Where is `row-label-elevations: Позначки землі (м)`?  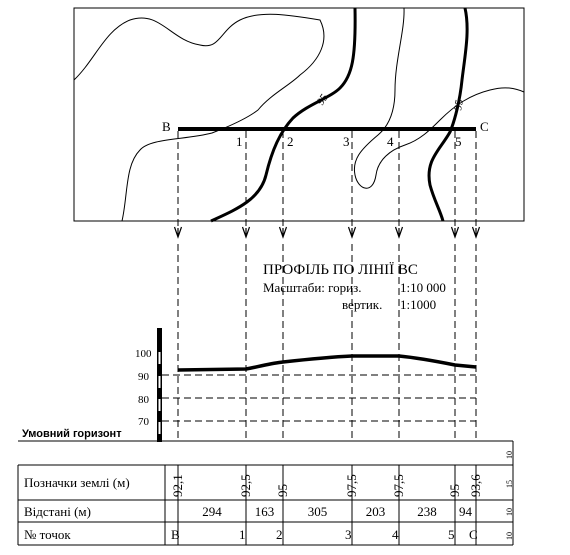 row-label-elevations: Позначки землі (м) is located at coordinates (77, 482).